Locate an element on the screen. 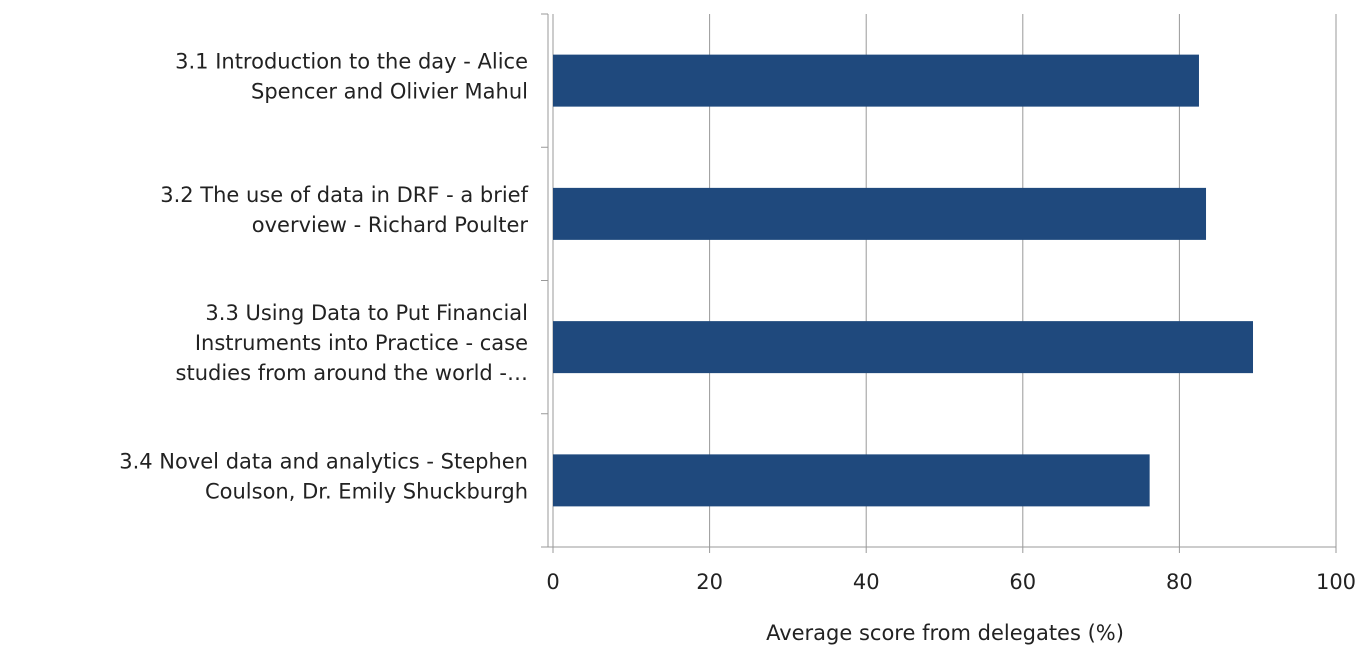  x-tick-label: 0 is located at coordinates (552, 582).